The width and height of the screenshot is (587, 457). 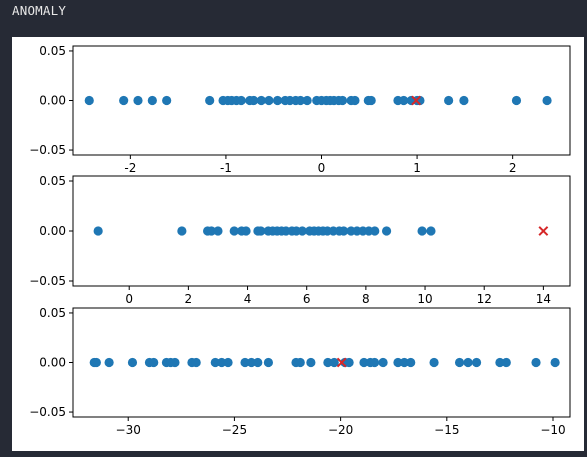 I want to click on panel-3-x-tick-label: −10, so click(x=552, y=430).